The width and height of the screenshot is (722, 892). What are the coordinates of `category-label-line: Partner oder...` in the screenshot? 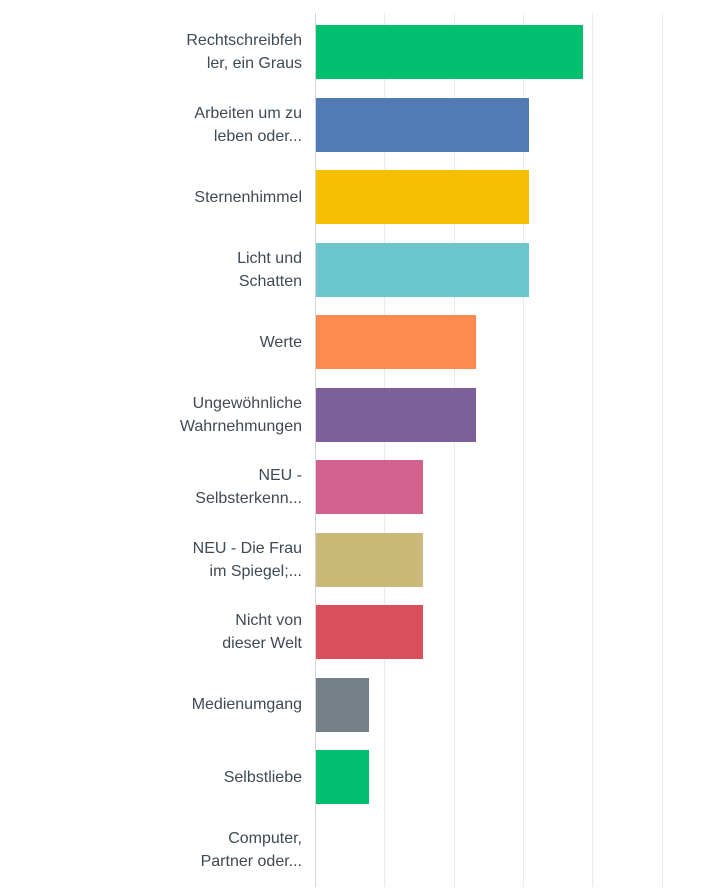 It's located at (251, 861).